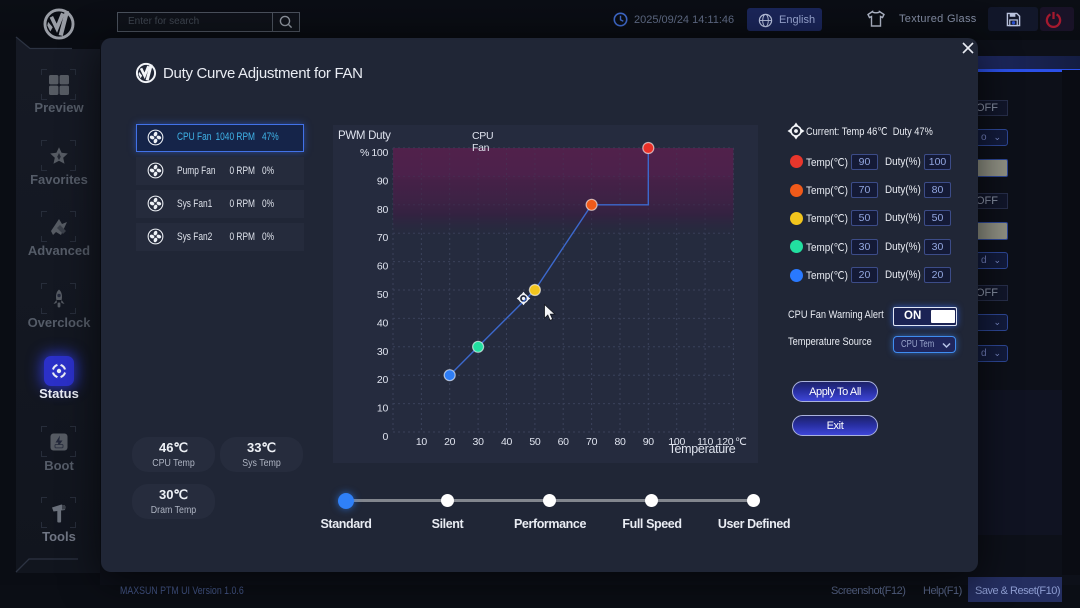  I want to click on svg-text: CPU, so click(482, 136).